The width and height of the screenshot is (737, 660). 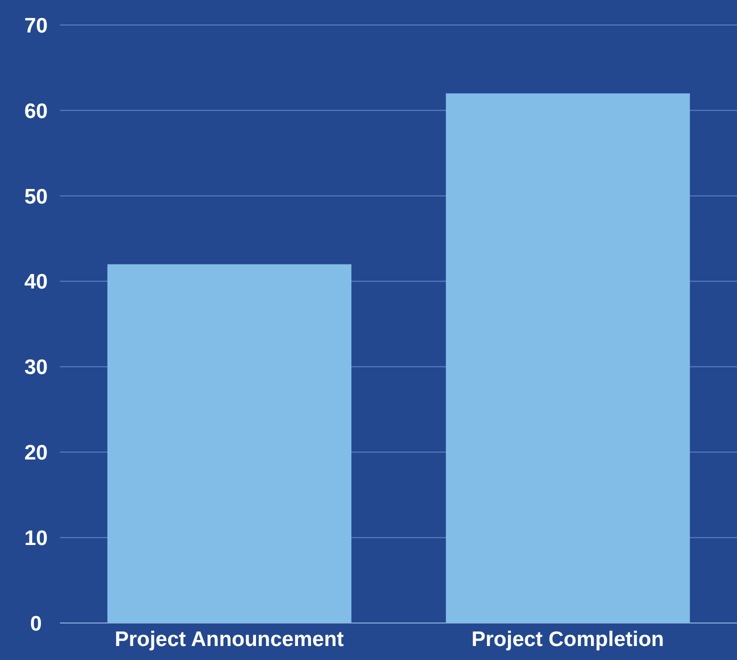 I want to click on y-tick-label: 20, so click(x=36, y=453).